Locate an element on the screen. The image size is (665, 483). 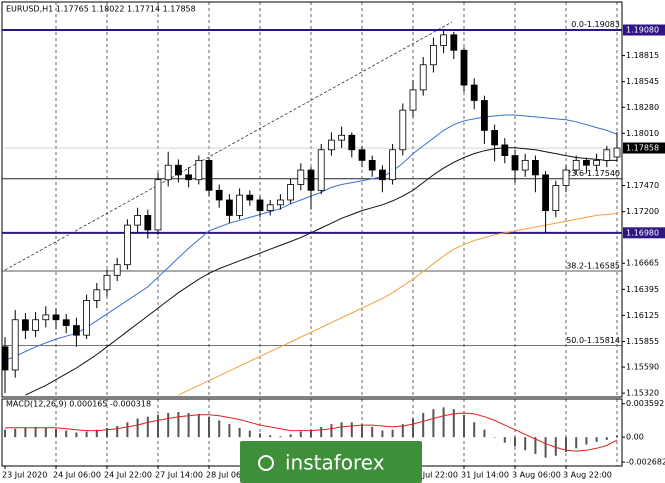
x-tick-label: 31 Jul 14:00 is located at coordinates (485, 475).